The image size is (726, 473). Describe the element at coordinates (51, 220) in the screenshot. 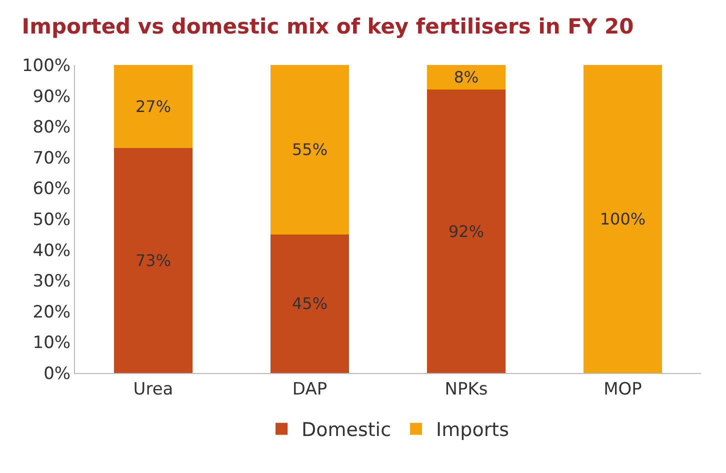

I see `y-tick-label: 50%` at that location.